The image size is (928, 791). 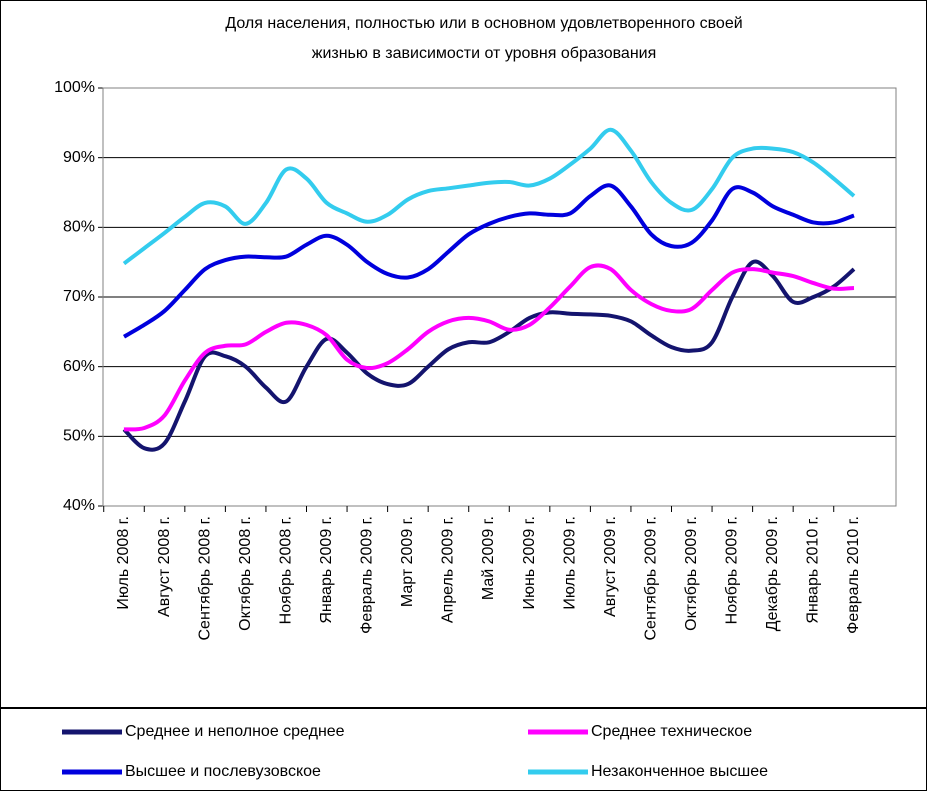 What do you see at coordinates (79, 436) in the screenshot?
I see `y-tick-label: 50%` at bounding box center [79, 436].